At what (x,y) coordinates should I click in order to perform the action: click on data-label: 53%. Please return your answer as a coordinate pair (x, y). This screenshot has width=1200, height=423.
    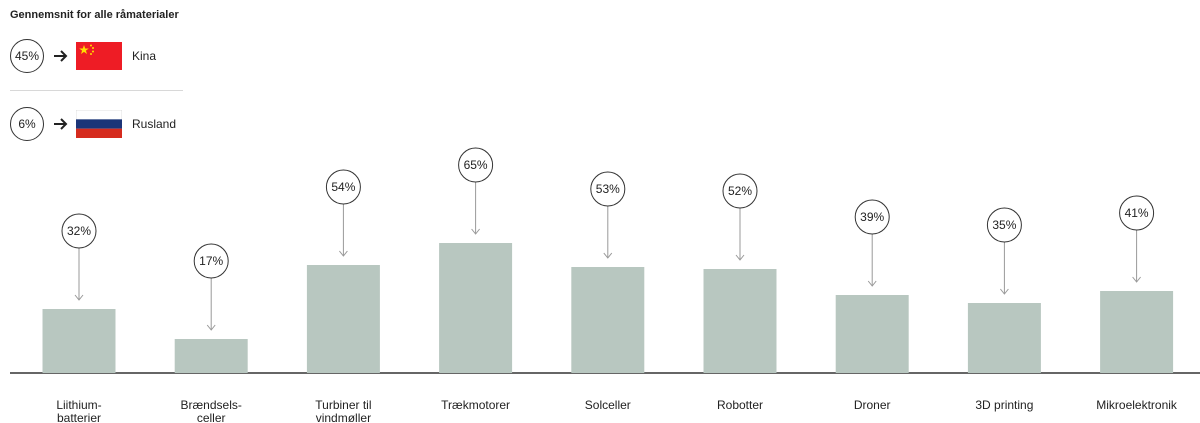
    Looking at the image, I should click on (608, 189).